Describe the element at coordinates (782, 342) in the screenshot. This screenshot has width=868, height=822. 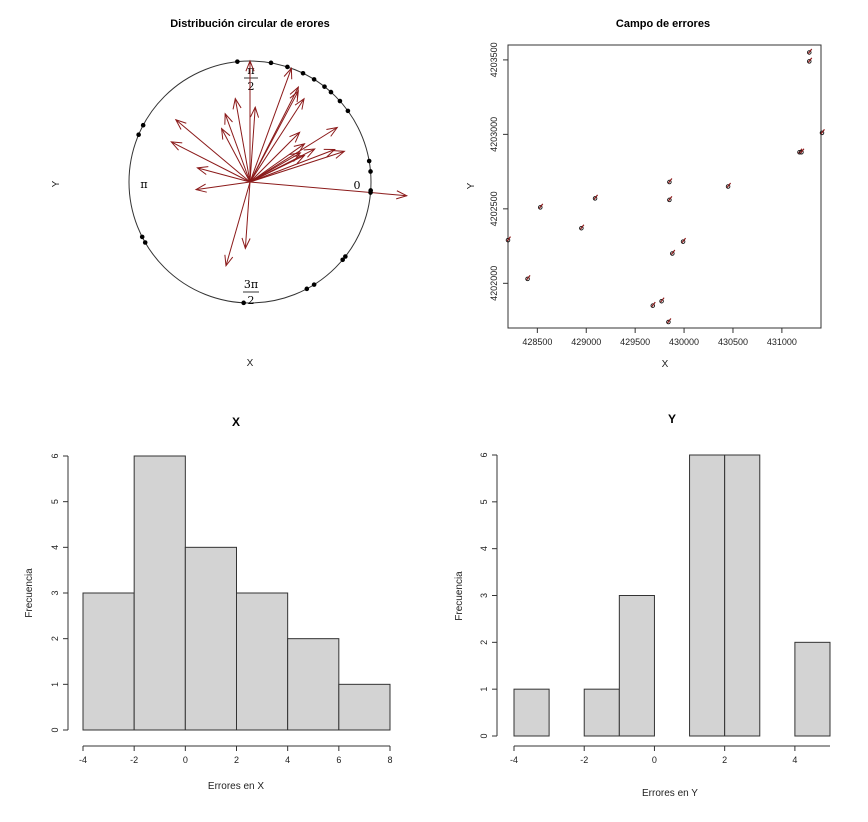
I see `field-x-tick-label: 431000` at that location.